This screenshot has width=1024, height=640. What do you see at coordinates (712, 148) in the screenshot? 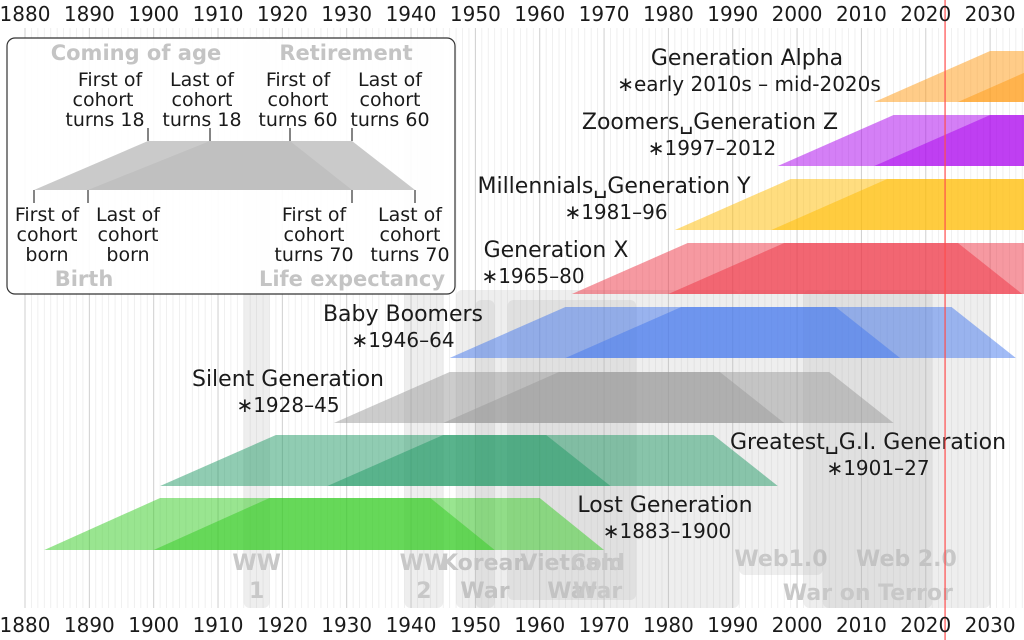
I see `generation-years: ∗1997–2012` at bounding box center [712, 148].